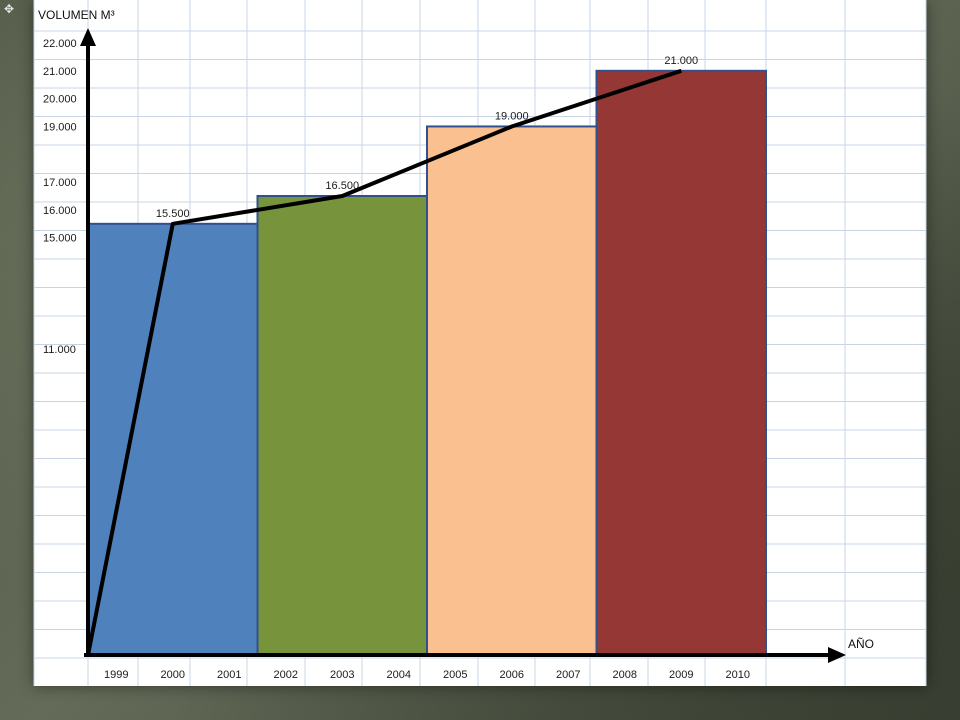 The width and height of the screenshot is (960, 720). Describe the element at coordinates (738, 675) in the screenshot. I see `x-tick-label: 2010` at that location.